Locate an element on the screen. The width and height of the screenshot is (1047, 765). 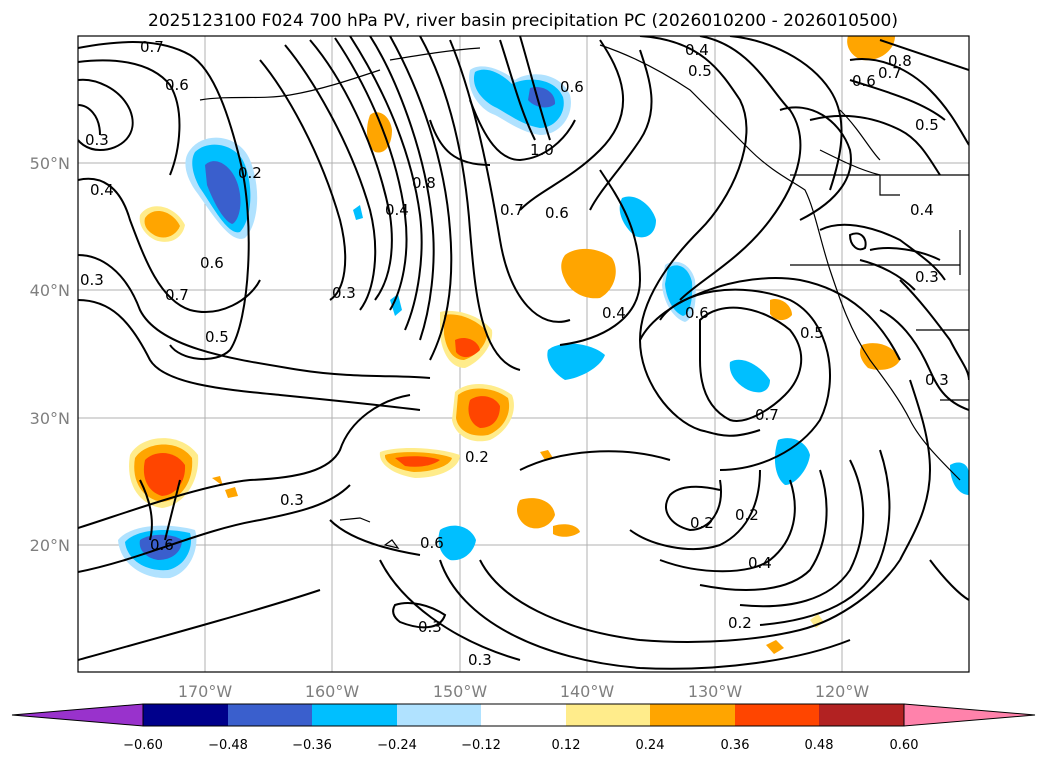
colorbar-tick-label: 0.36 is located at coordinates (735, 745).